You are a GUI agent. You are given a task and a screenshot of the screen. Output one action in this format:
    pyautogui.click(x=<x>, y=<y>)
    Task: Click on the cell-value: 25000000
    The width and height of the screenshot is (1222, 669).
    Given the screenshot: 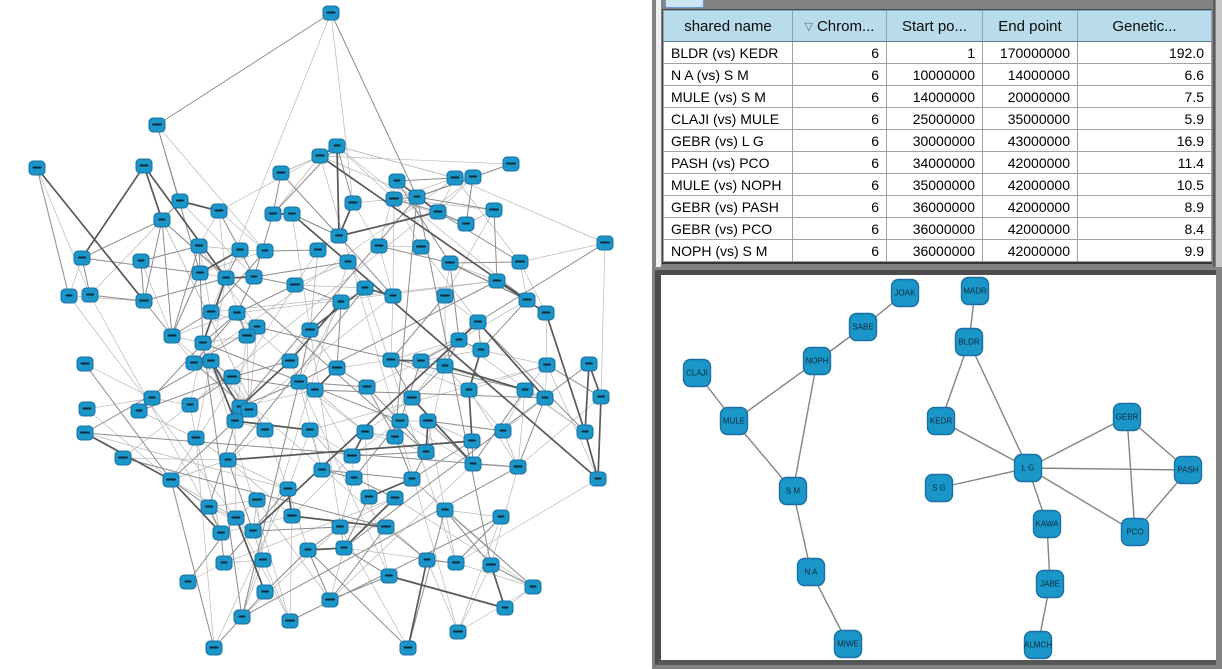 What is the action you would take?
    pyautogui.click(x=934, y=118)
    